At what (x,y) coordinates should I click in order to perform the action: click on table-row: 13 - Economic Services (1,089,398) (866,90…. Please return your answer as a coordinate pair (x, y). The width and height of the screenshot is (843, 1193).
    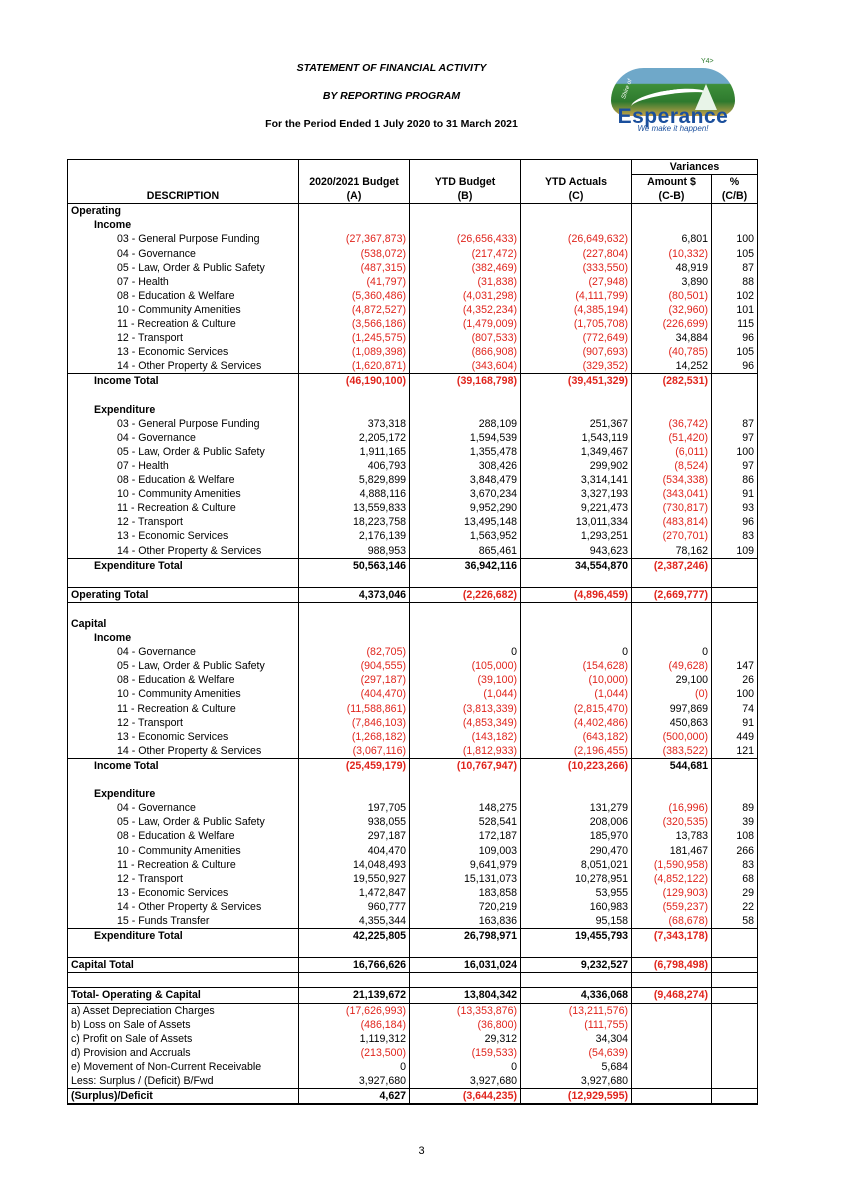
    Looking at the image, I should click on (412, 352).